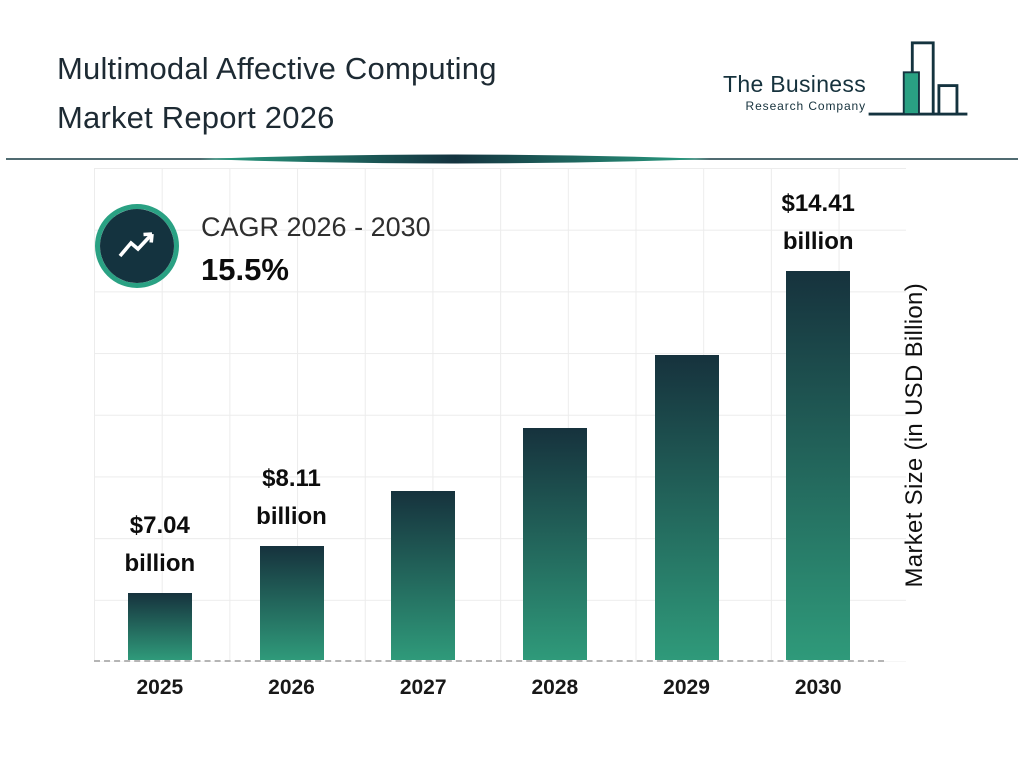  I want to click on title-line-1: Multimodal Affective Computing, so click(277, 68).